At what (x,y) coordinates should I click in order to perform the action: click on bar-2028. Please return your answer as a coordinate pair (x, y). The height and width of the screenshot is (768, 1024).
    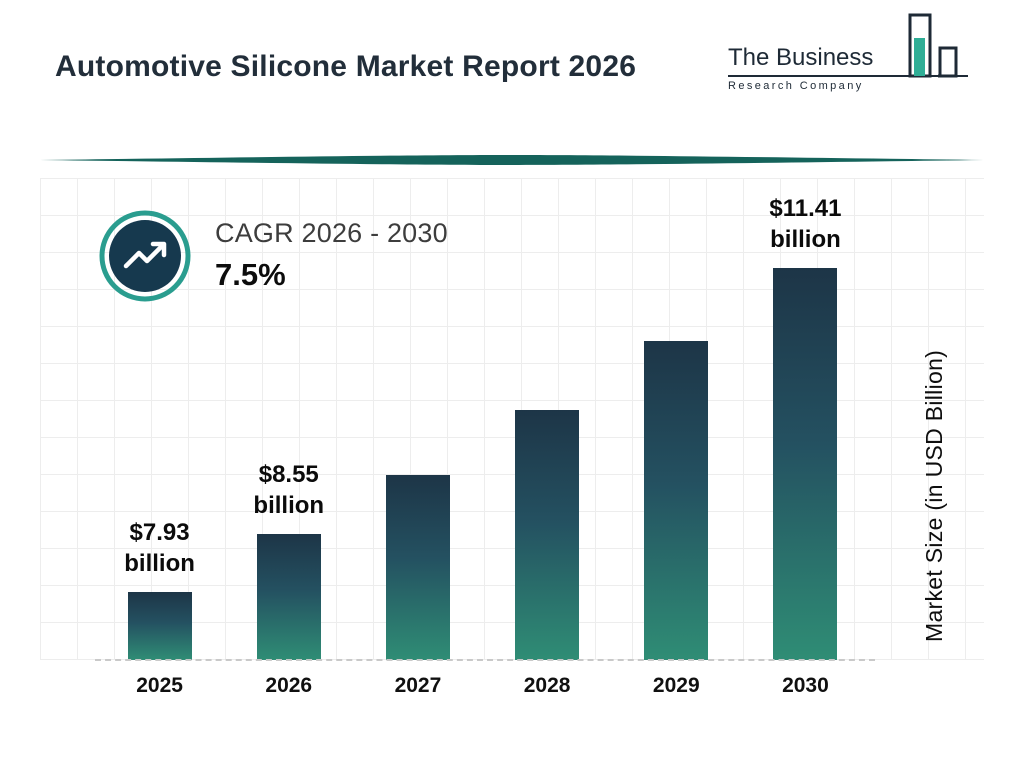
    Looking at the image, I should click on (547, 535).